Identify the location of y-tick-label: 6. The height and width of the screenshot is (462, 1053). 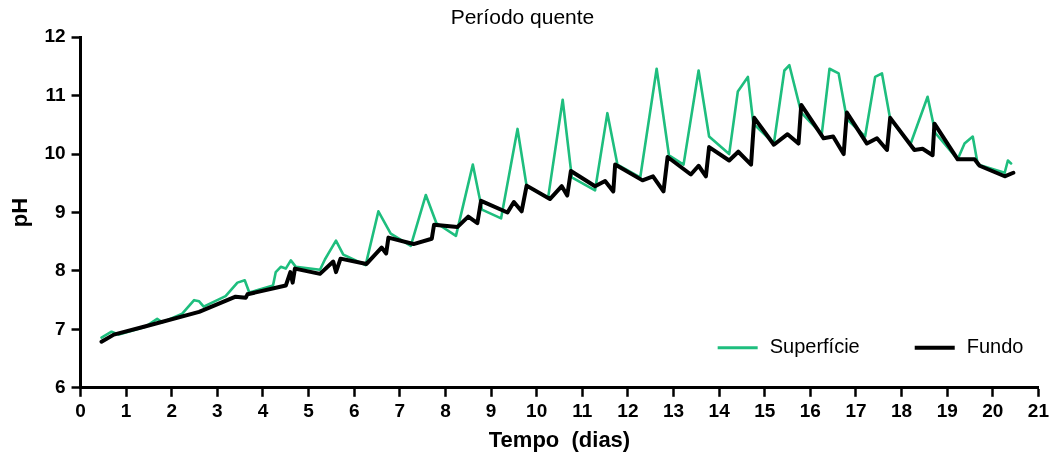
(60, 387).